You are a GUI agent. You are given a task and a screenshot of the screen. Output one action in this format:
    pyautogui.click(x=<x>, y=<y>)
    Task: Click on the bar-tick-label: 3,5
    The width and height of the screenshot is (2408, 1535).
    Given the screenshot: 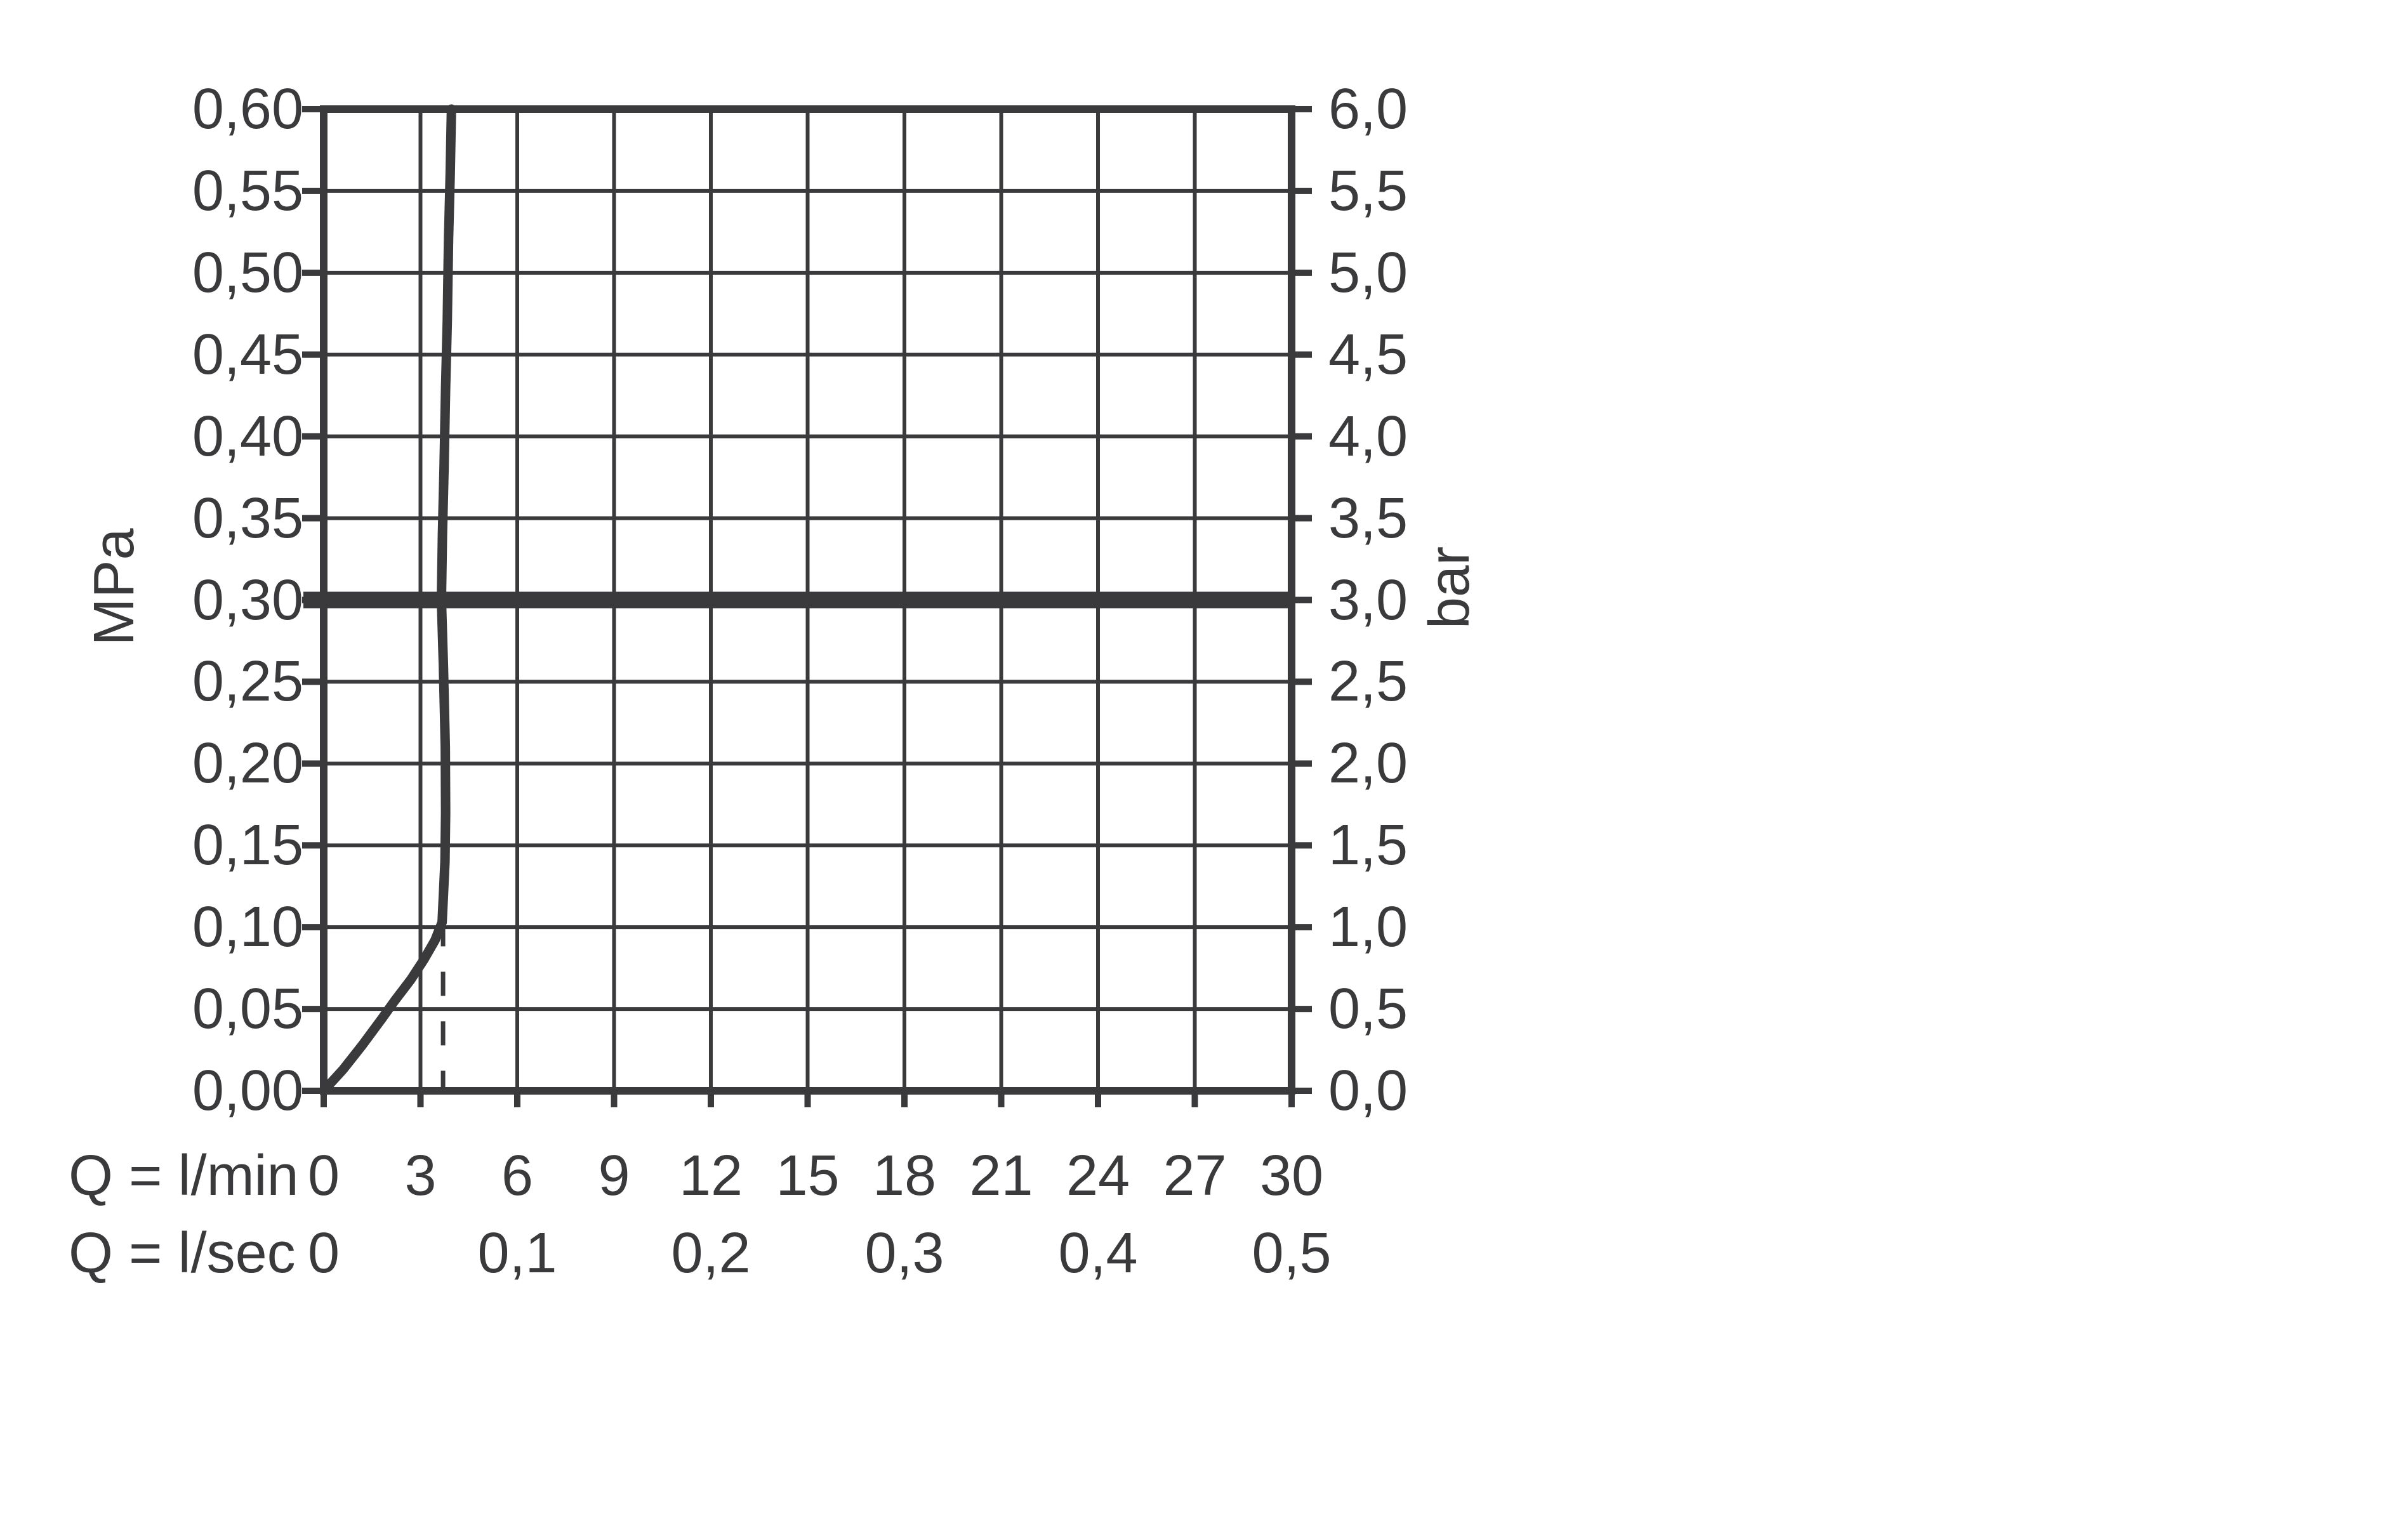 What is the action you would take?
    pyautogui.click(x=1368, y=518)
    